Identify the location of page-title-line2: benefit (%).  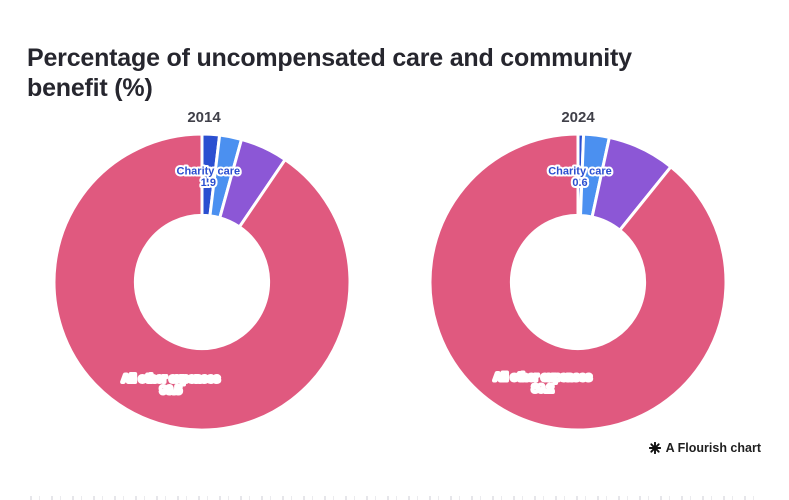
(90, 87).